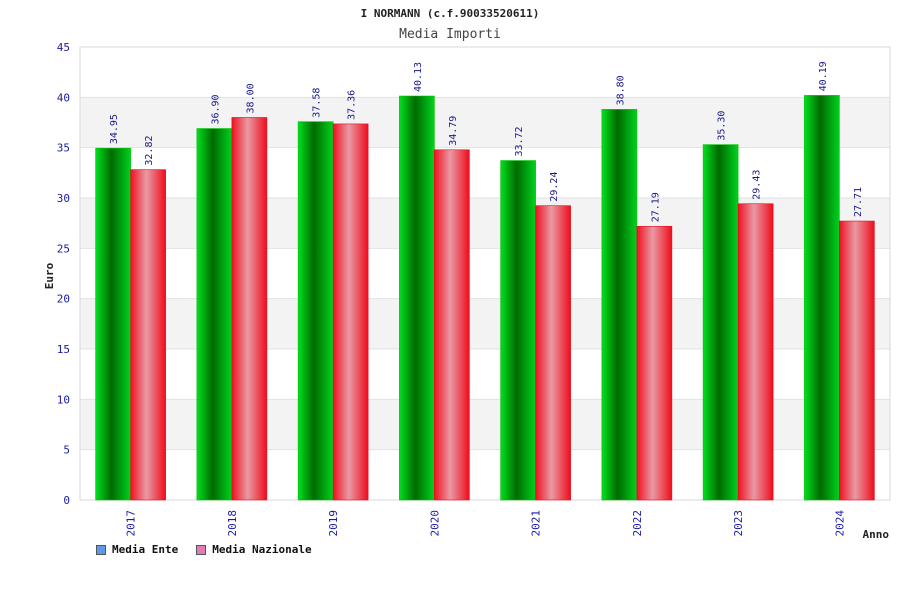 The width and height of the screenshot is (900, 600). What do you see at coordinates (453, 131) in the screenshot?
I see `data-label: 34.79` at bounding box center [453, 131].